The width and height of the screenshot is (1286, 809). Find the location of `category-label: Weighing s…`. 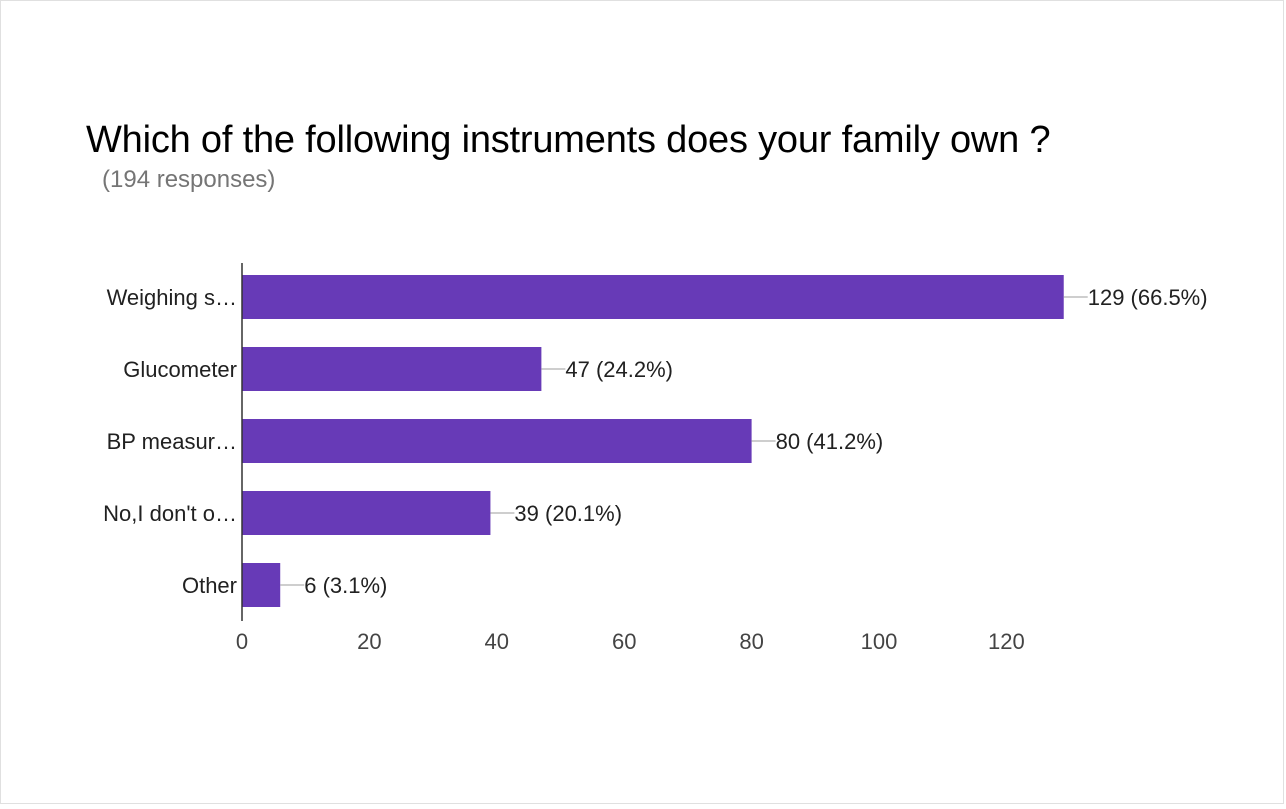

category-label: Weighing s… is located at coordinates (172, 297).